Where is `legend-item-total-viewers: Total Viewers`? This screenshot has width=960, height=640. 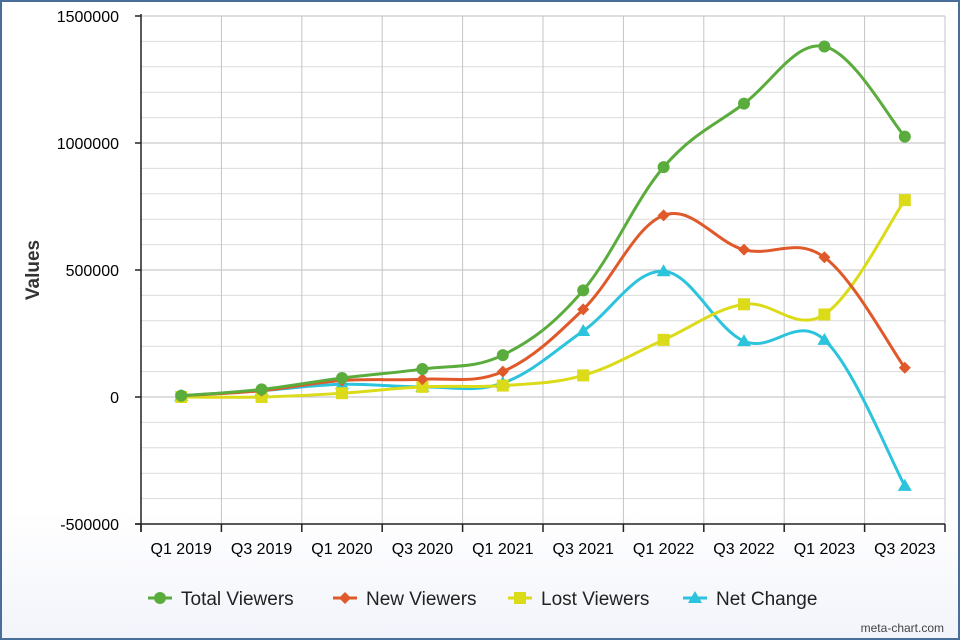
legend-item-total-viewers: Total Viewers is located at coordinates (221, 599).